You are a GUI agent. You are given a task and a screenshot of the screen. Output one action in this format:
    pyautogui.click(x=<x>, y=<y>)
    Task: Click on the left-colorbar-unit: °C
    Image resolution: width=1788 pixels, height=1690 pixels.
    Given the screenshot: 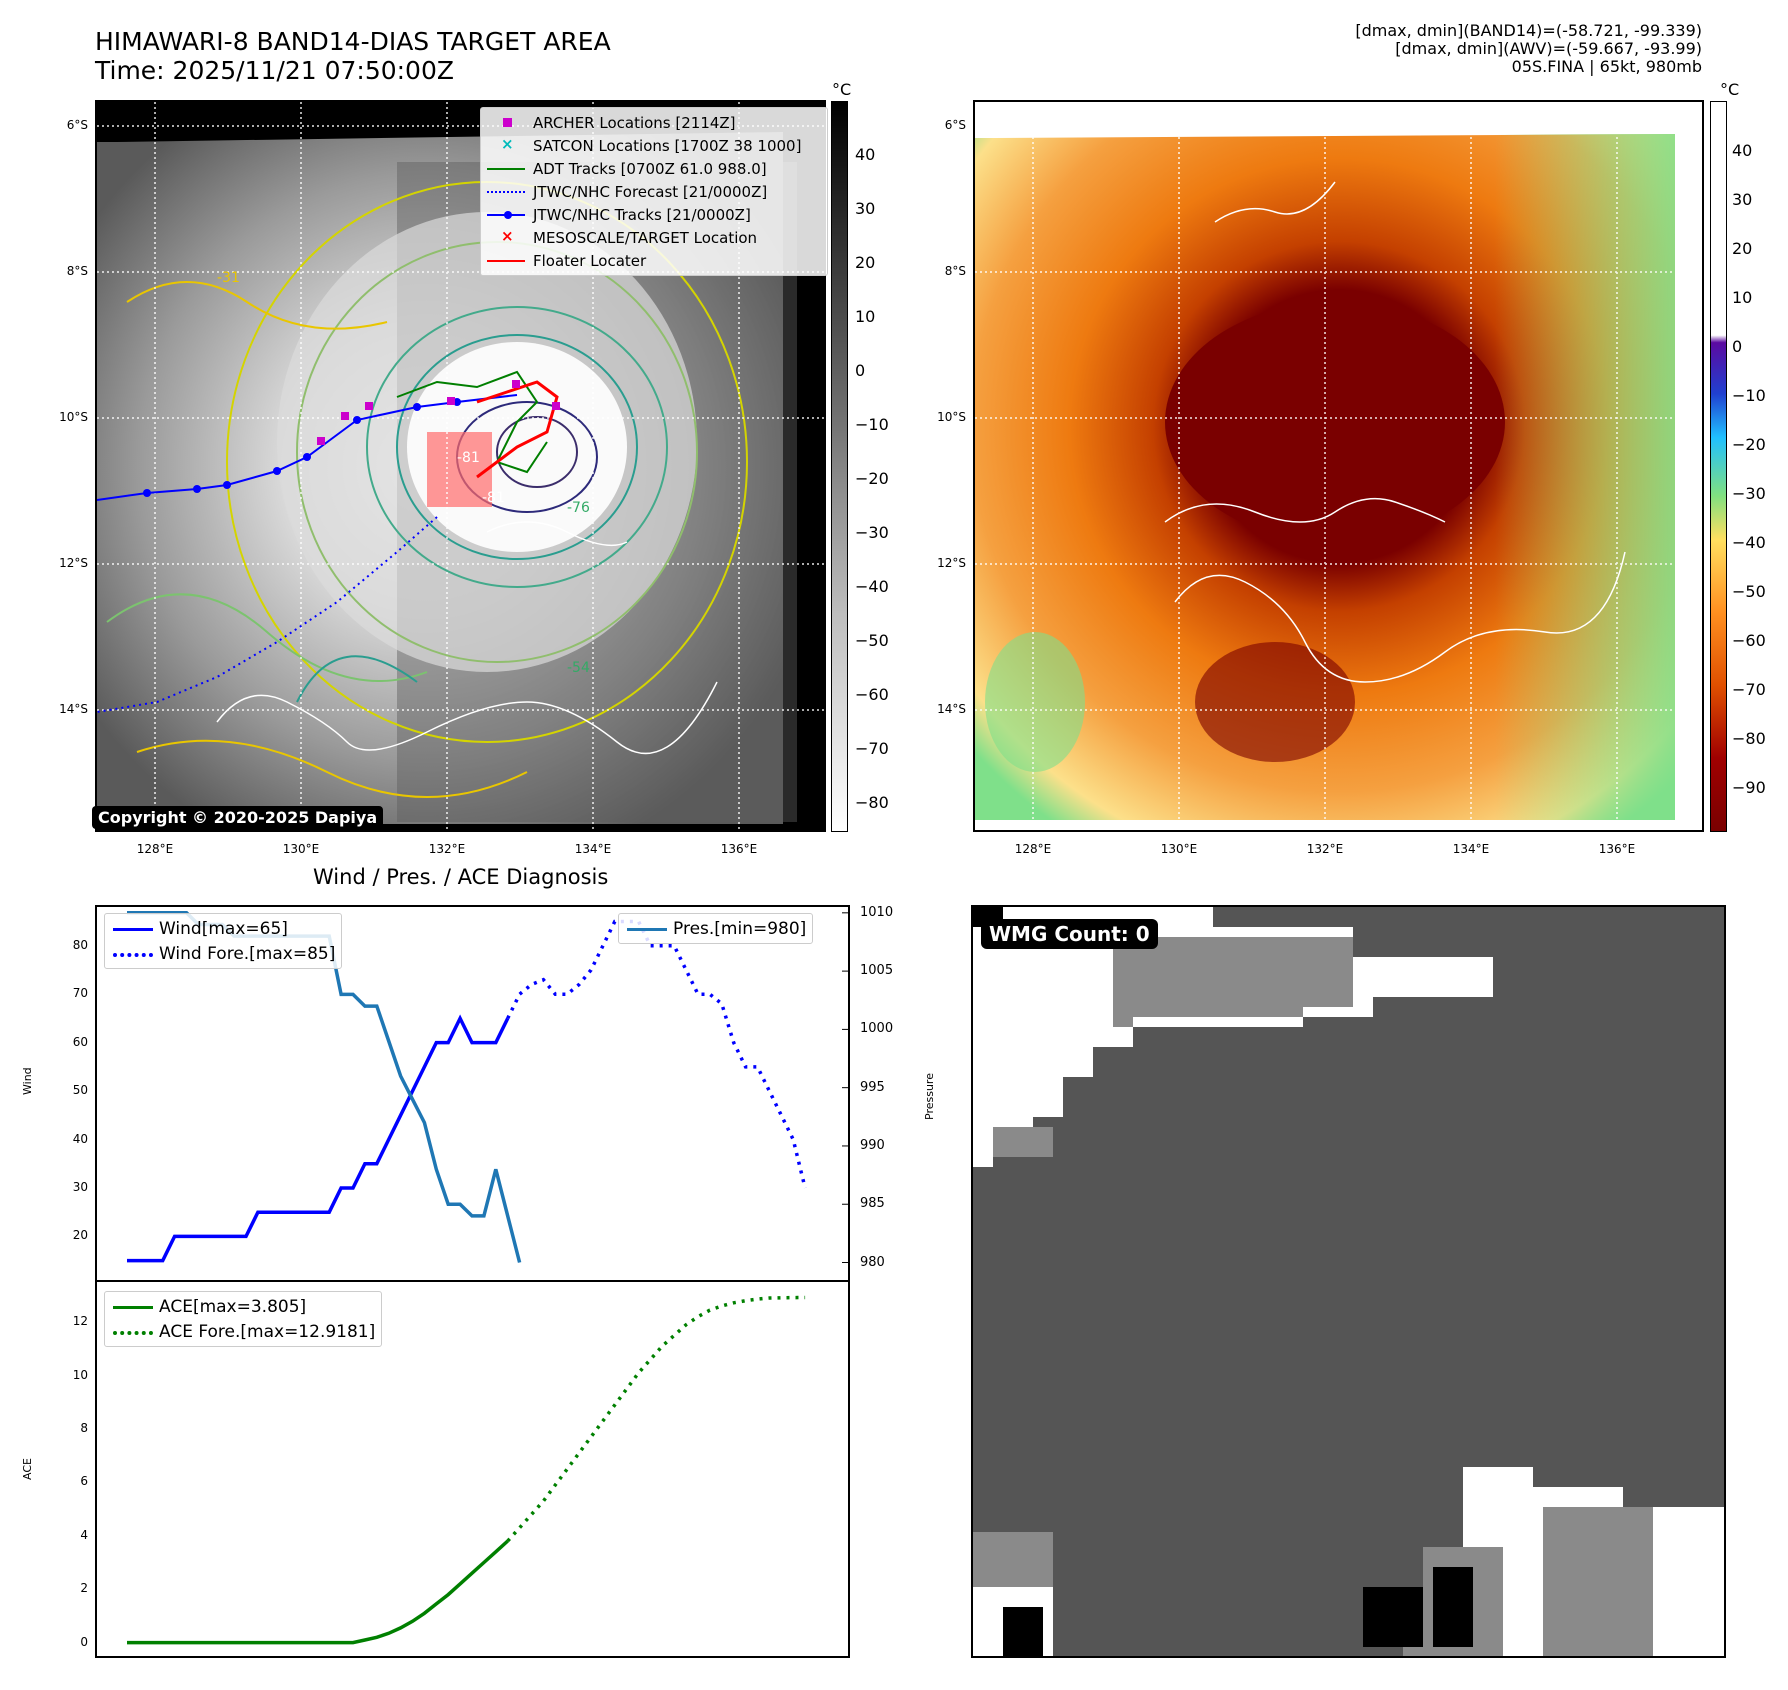 What is the action you would take?
    pyautogui.click(x=842, y=89)
    